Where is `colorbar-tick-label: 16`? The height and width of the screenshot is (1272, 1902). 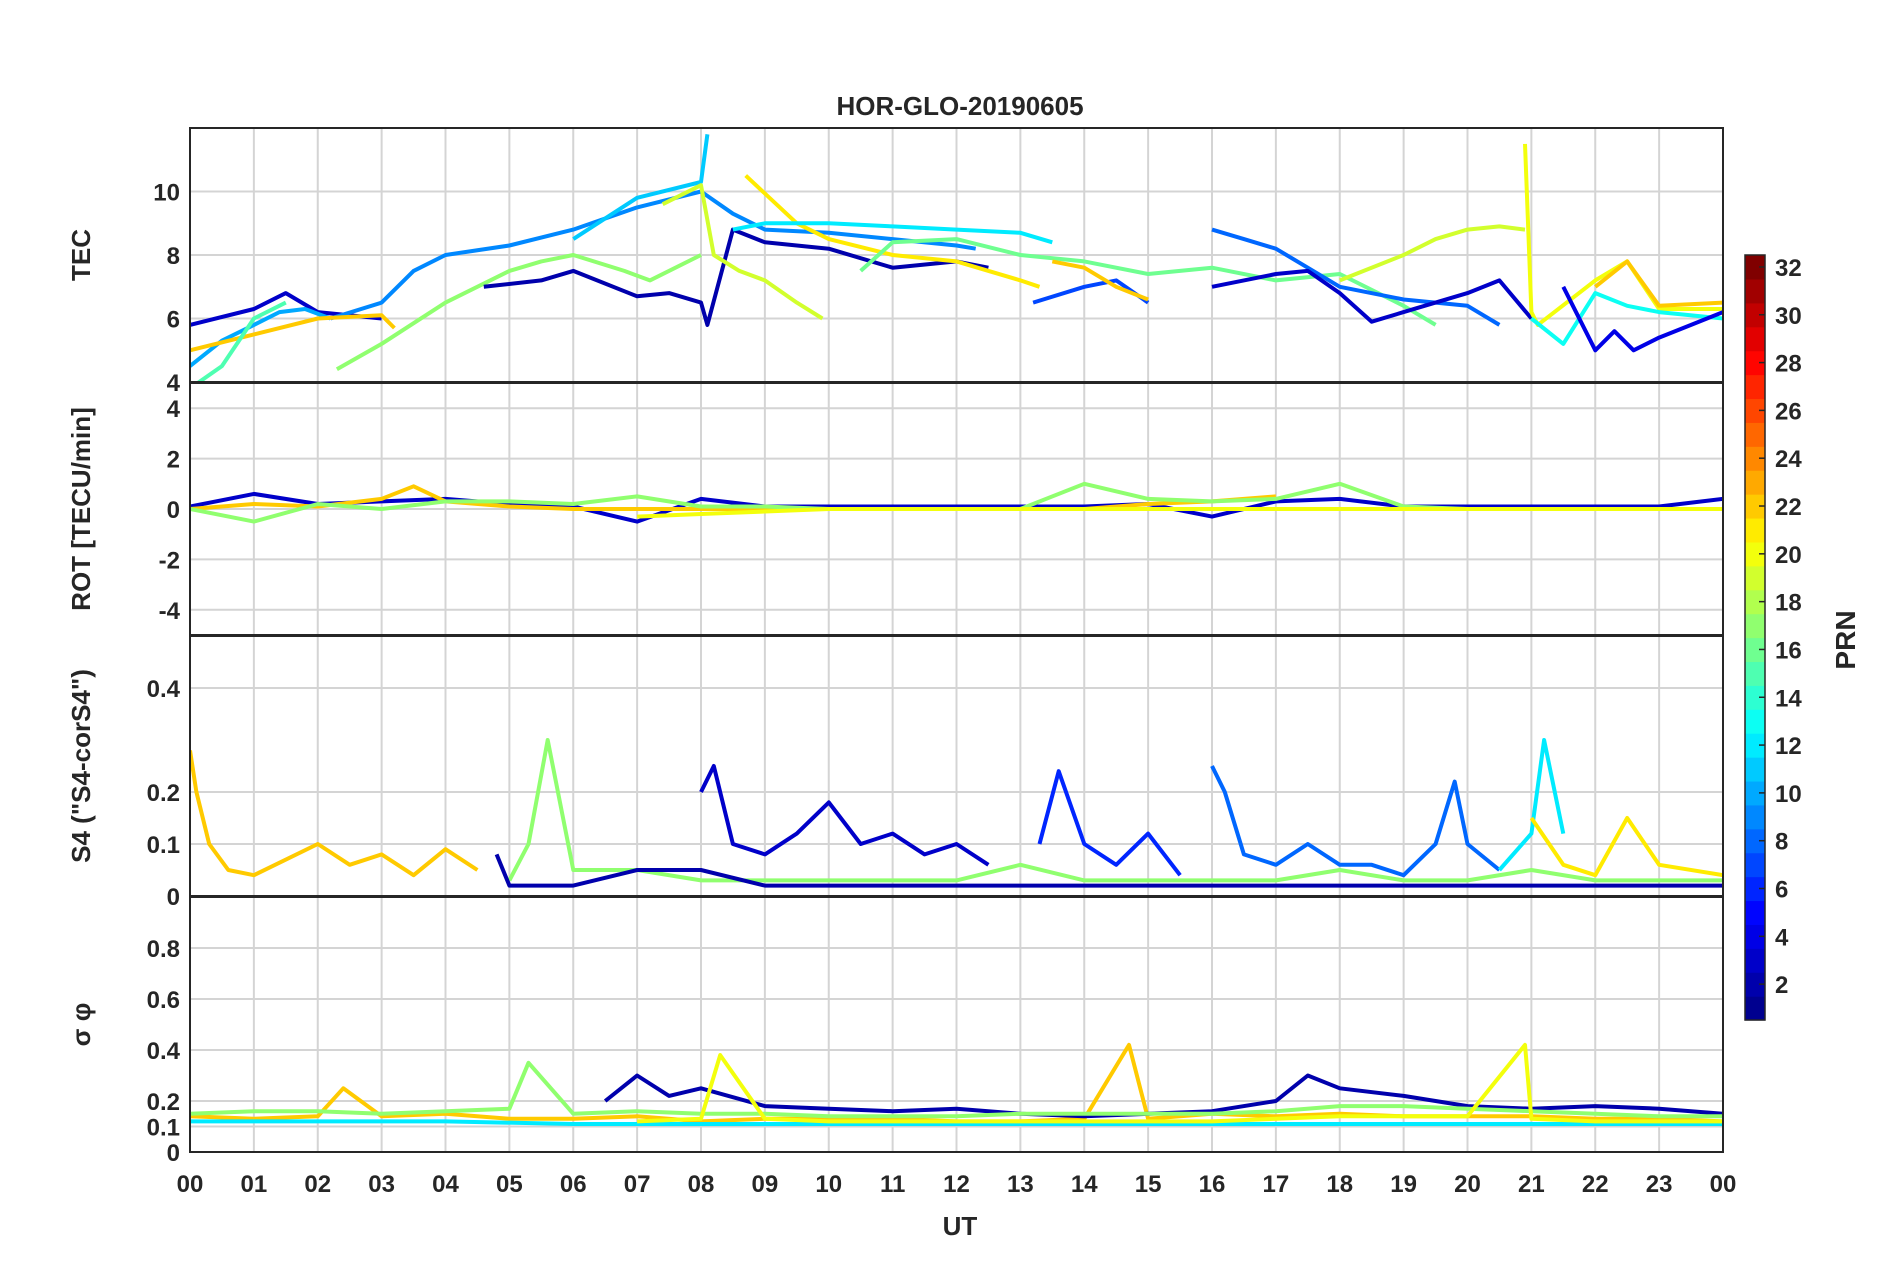 colorbar-tick-label: 16 is located at coordinates (1788, 650).